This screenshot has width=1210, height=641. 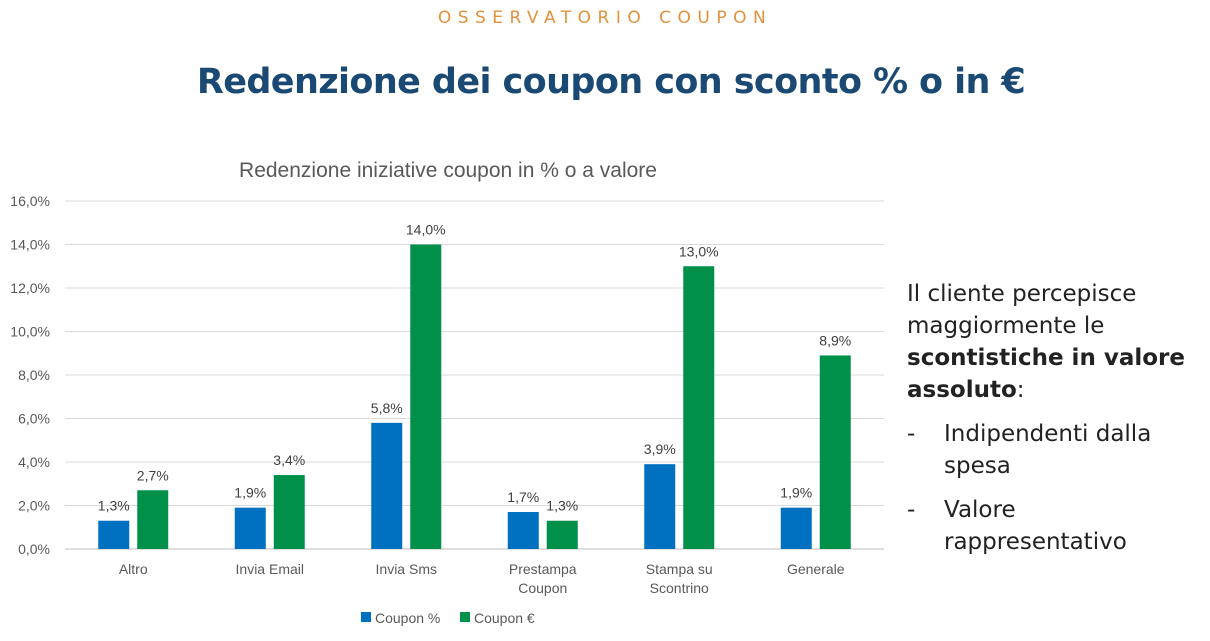 I want to click on note-emphasis-2: assoluto:, so click(x=1052, y=390).